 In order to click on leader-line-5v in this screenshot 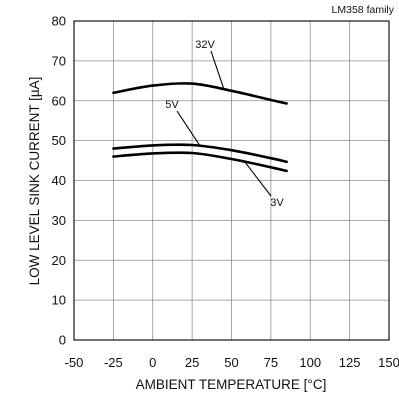, I will do `click(188, 128)`.